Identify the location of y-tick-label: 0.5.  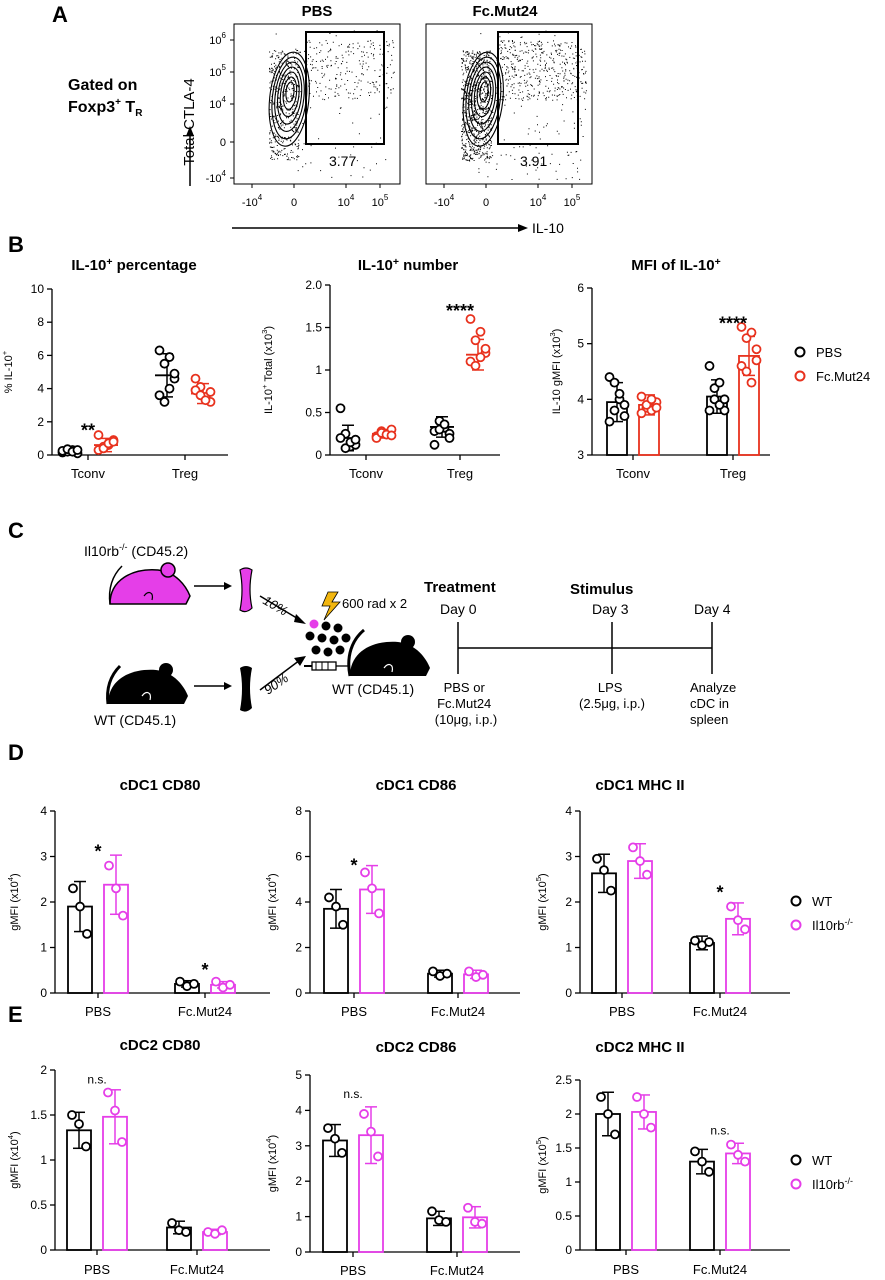
(313, 413).